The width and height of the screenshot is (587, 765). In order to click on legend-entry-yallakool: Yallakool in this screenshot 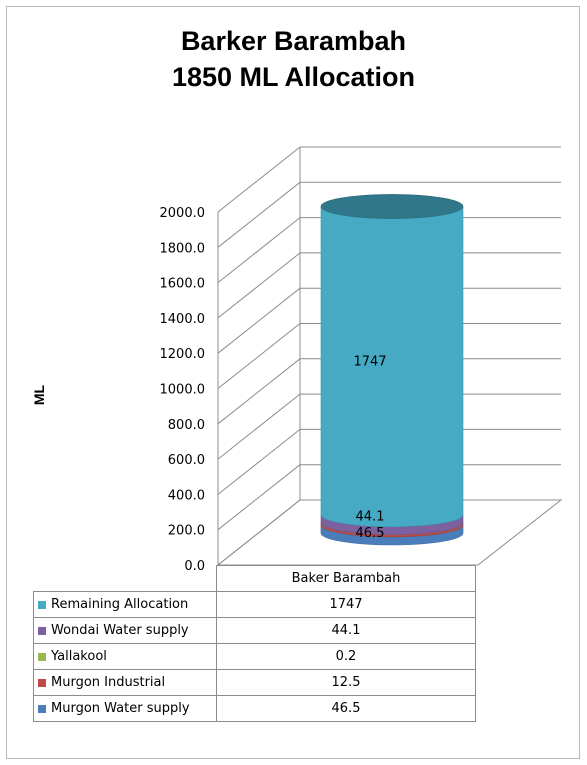, I will do `click(125, 656)`.